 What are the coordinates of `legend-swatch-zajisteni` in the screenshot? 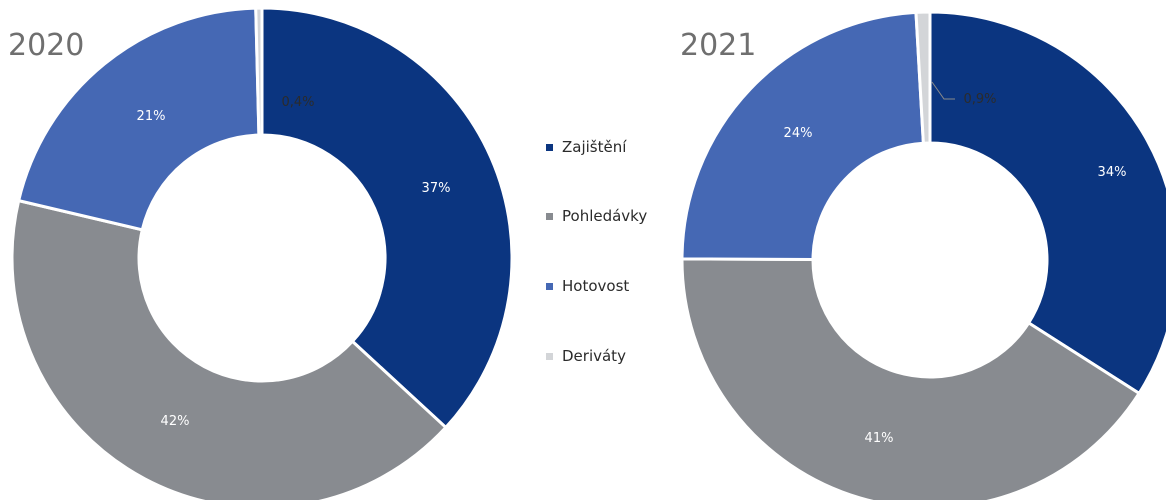 It's located at (549, 147).